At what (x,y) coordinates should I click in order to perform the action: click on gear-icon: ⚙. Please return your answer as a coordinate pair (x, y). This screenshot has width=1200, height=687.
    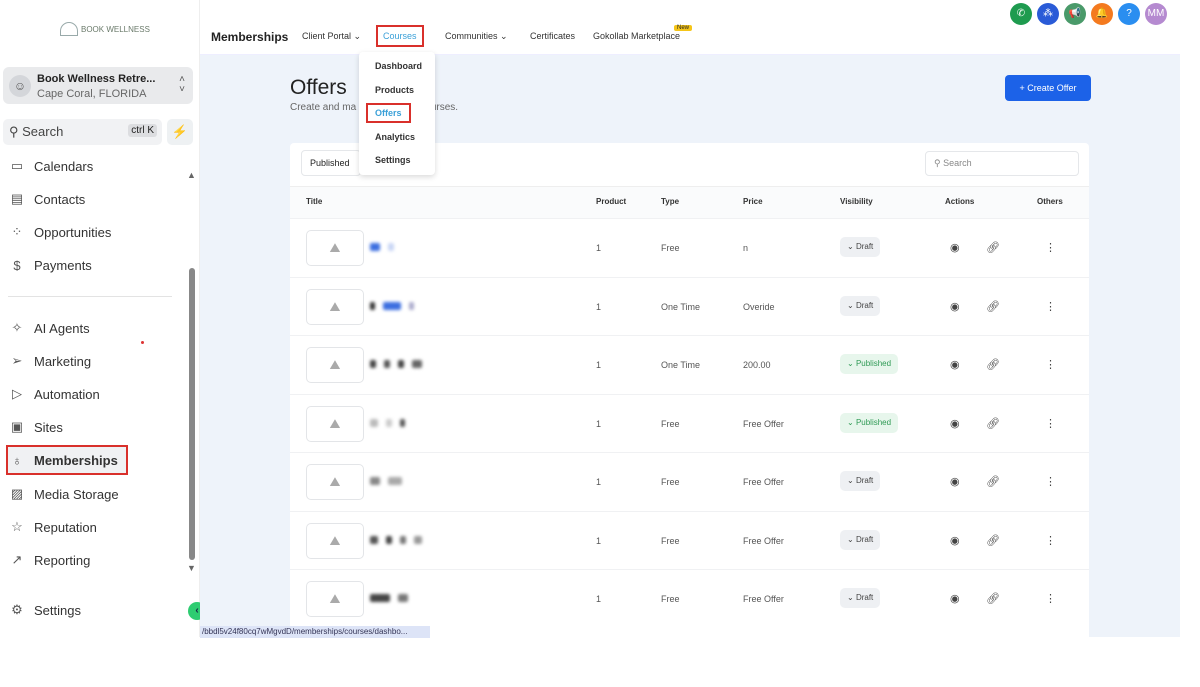
    Looking at the image, I should click on (17, 609).